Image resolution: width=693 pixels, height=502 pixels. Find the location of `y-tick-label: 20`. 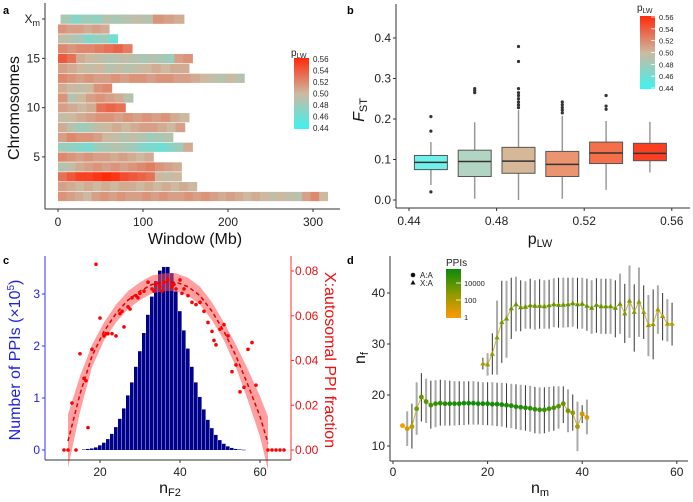

y-tick-label: 20 is located at coordinates (379, 395).